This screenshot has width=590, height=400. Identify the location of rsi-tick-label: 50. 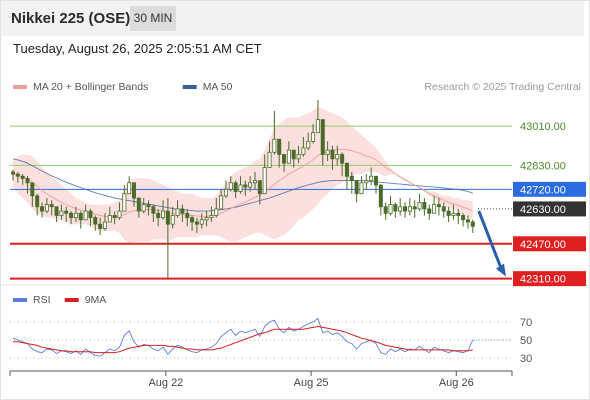
(526, 341).